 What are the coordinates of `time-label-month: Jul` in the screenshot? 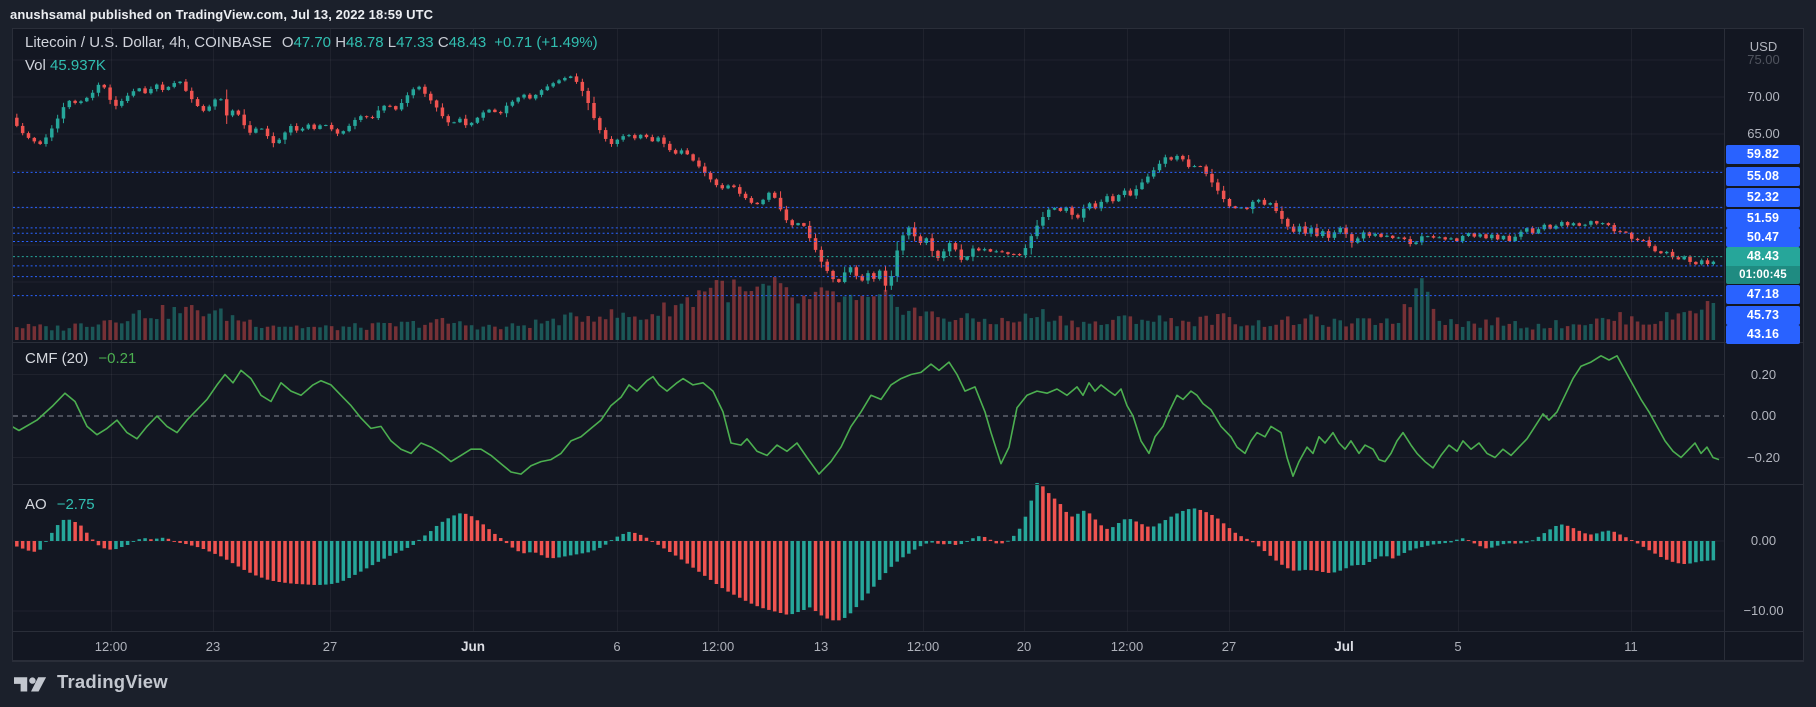 It's located at (1344, 646).